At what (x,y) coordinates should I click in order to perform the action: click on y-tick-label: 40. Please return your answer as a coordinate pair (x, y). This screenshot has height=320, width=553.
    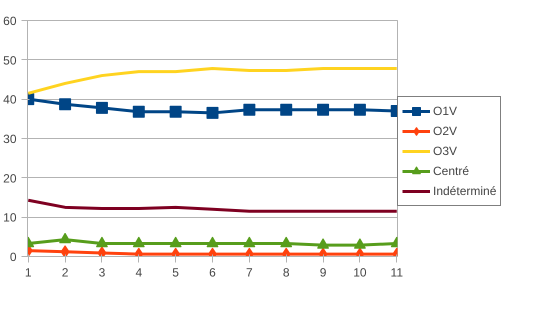
    Looking at the image, I should click on (10, 99).